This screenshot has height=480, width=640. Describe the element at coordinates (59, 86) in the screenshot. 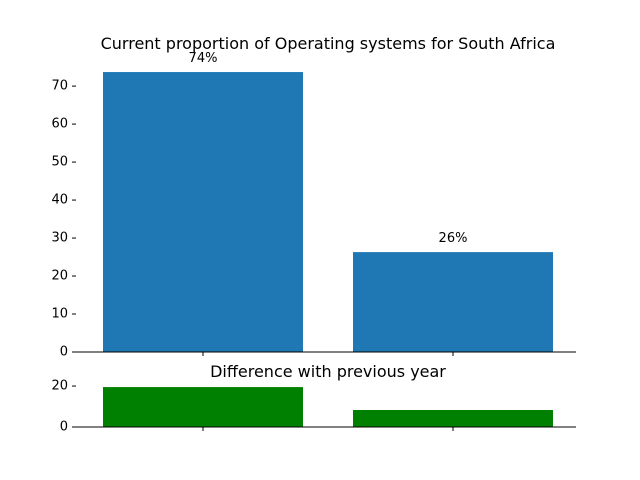

I see `y-tick-label: 70` at that location.